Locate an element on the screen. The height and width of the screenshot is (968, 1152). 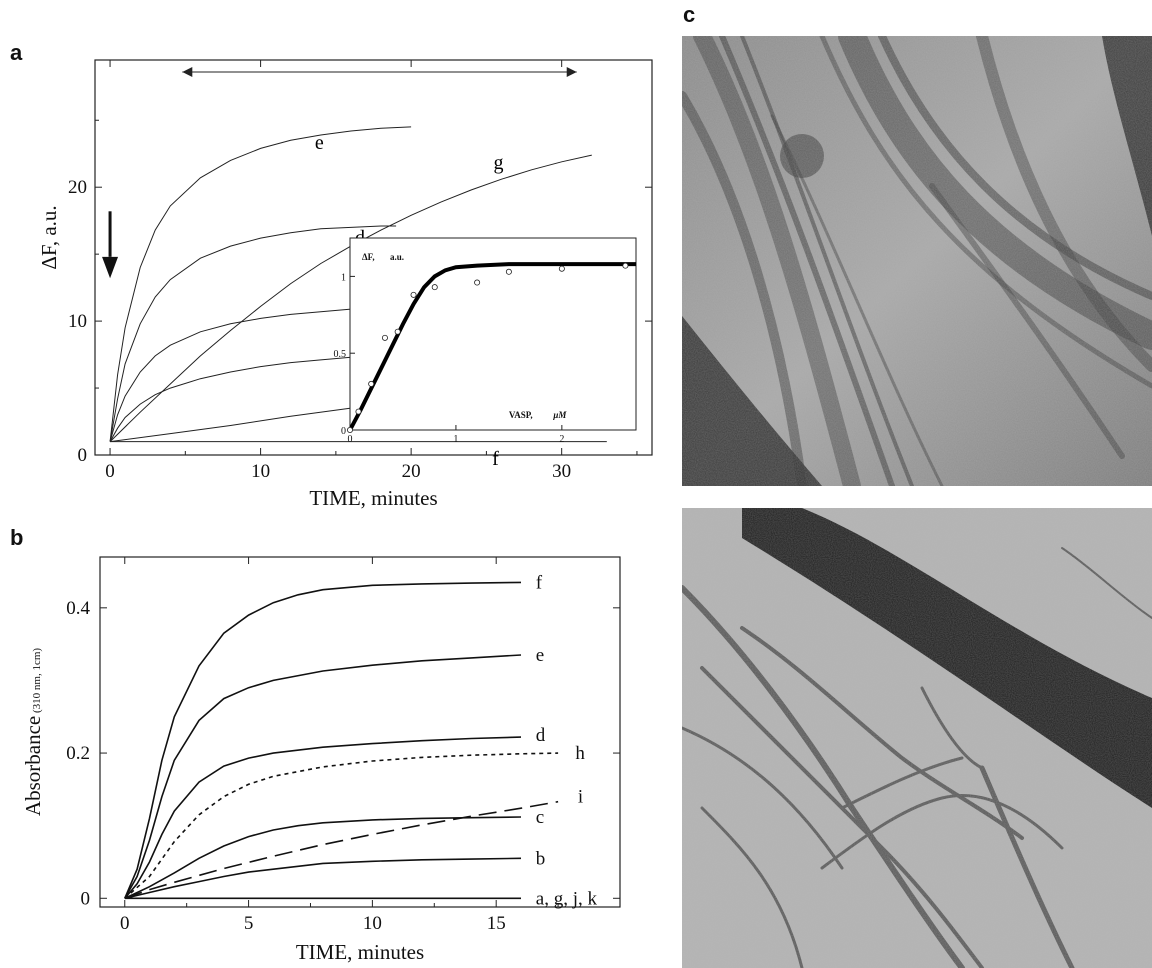
chart-a-inset-ytick-label: 0 is located at coordinates (343, 431).